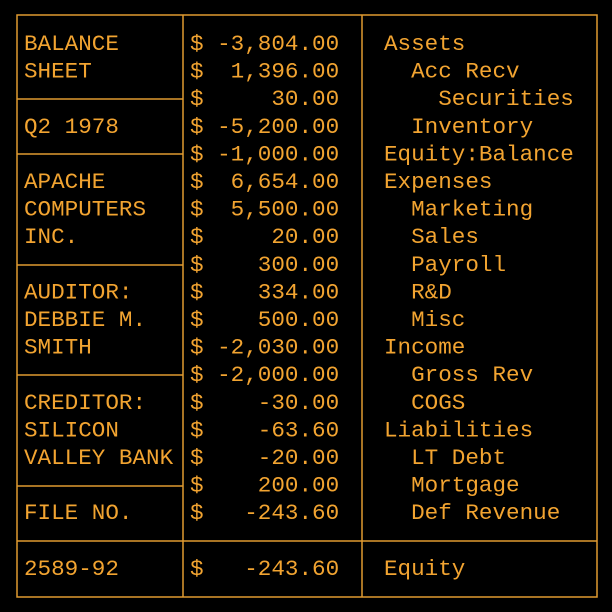 This screenshot has width=612, height=612. What do you see at coordinates (58, 72) in the screenshot?
I see `left-label: SHEET` at bounding box center [58, 72].